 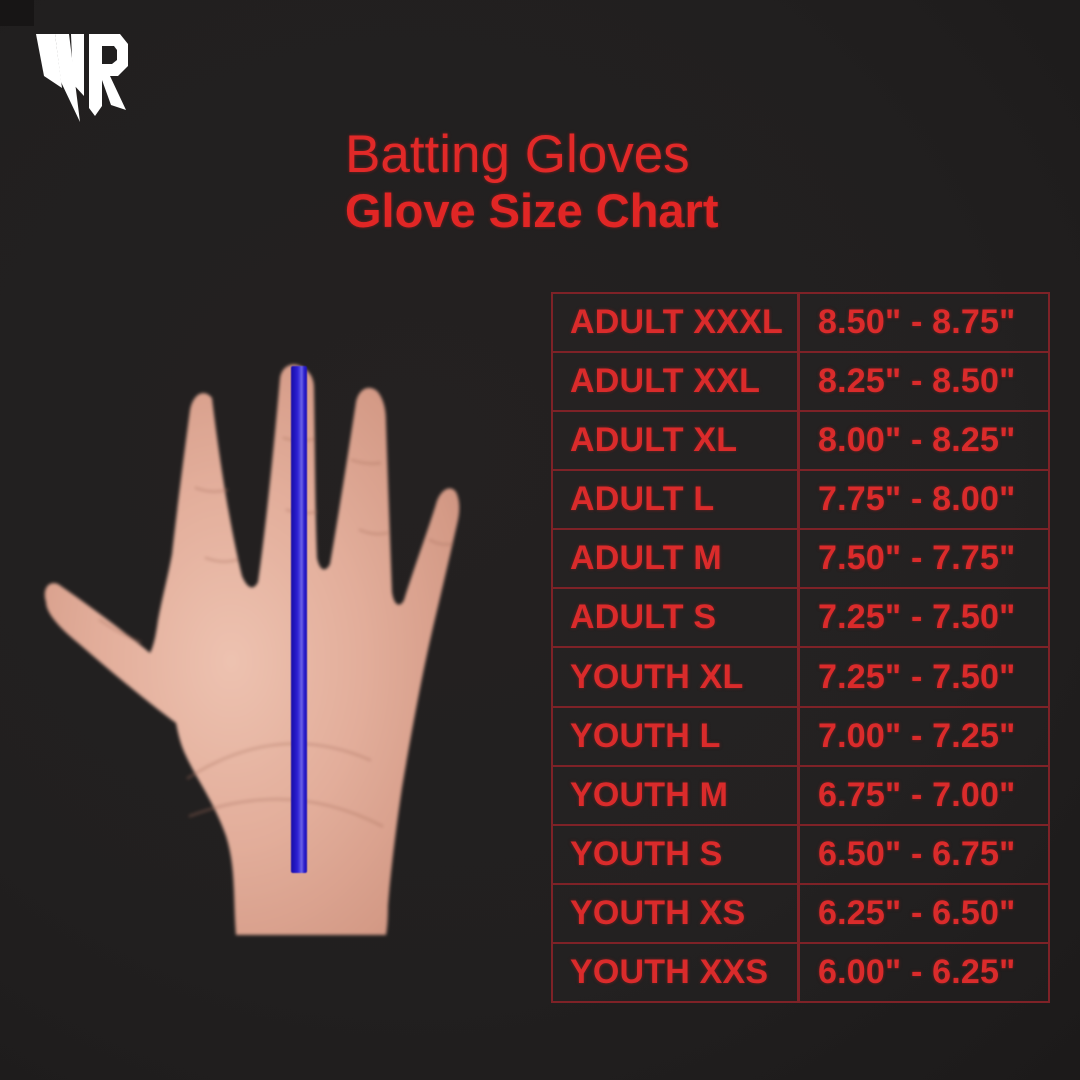 I want to click on table-row: ADULT L 7.75" - 8.00", so click(x=800, y=499).